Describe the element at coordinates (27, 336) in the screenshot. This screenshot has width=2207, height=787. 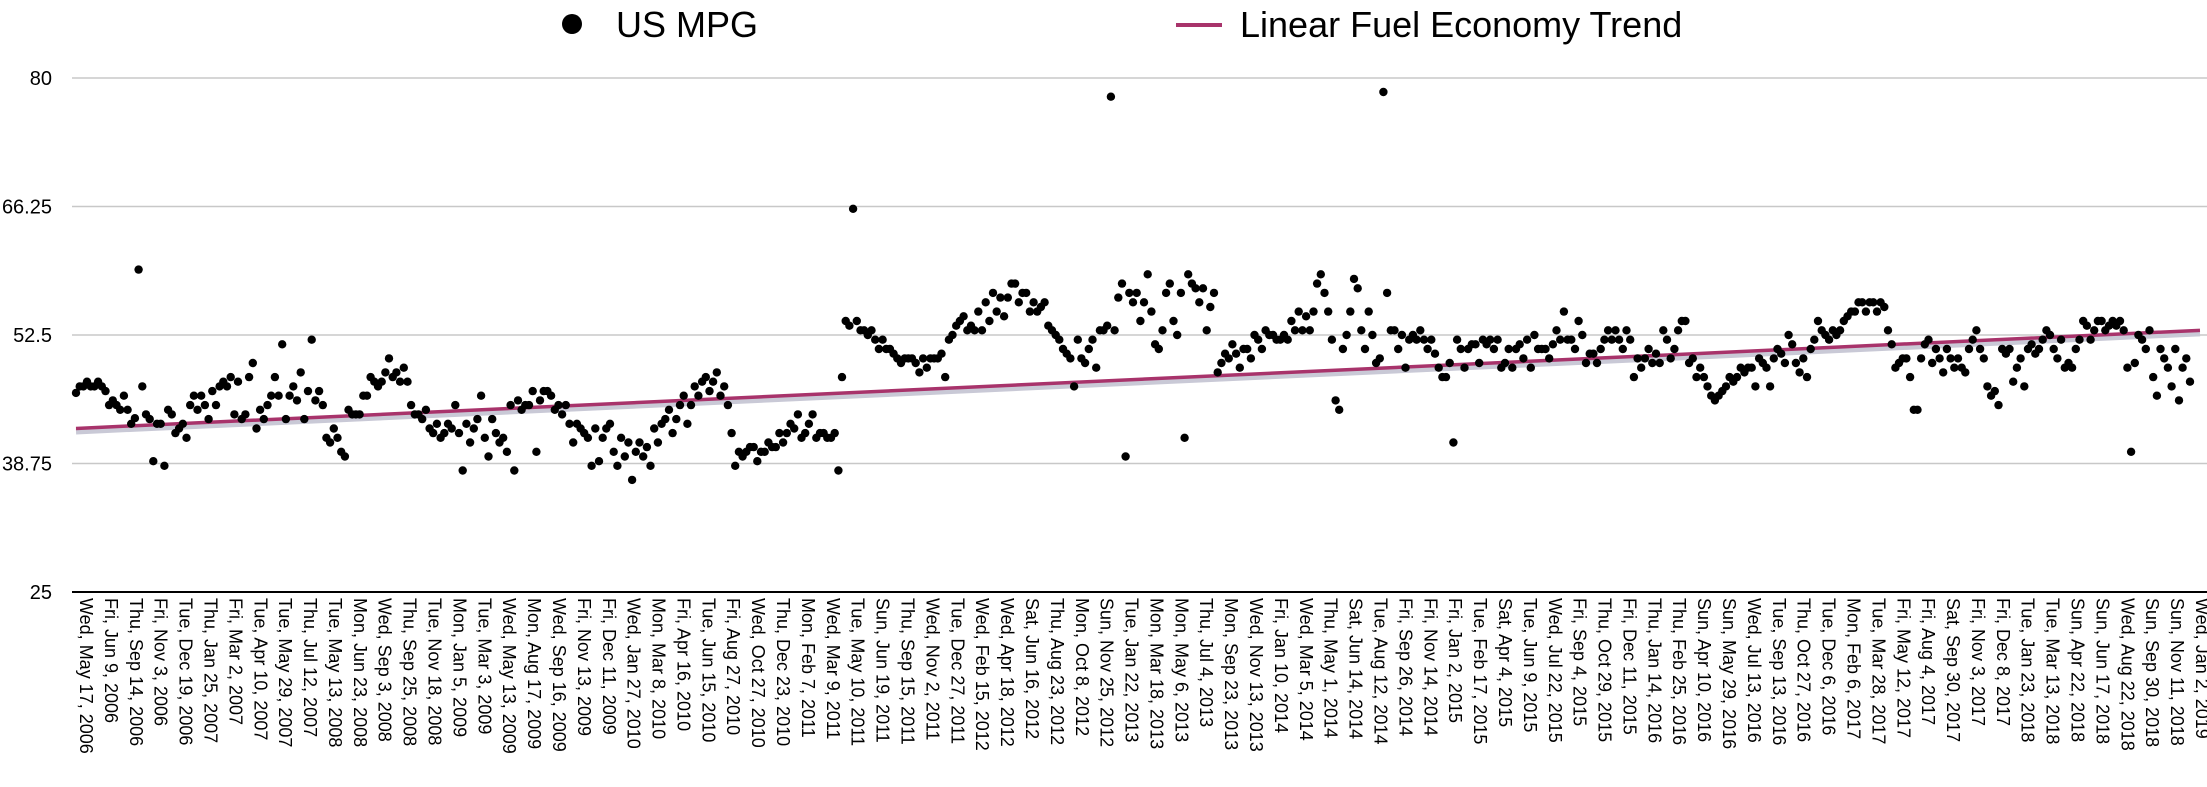
I see `y-axis-ticks: 25 38.75 52.5 66.25 80` at that location.